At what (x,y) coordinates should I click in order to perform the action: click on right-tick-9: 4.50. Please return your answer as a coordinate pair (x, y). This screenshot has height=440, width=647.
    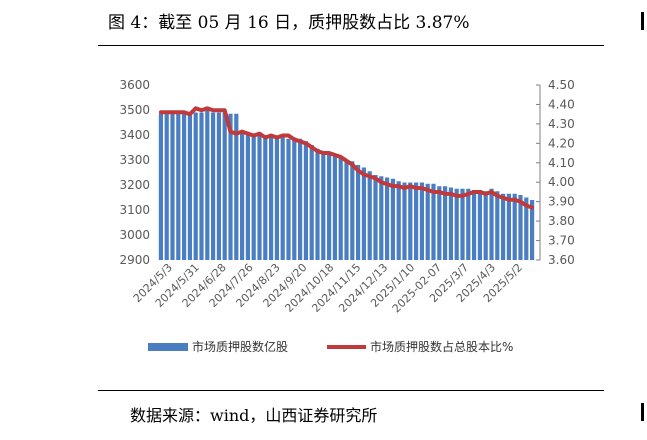
    Looking at the image, I should click on (561, 85).